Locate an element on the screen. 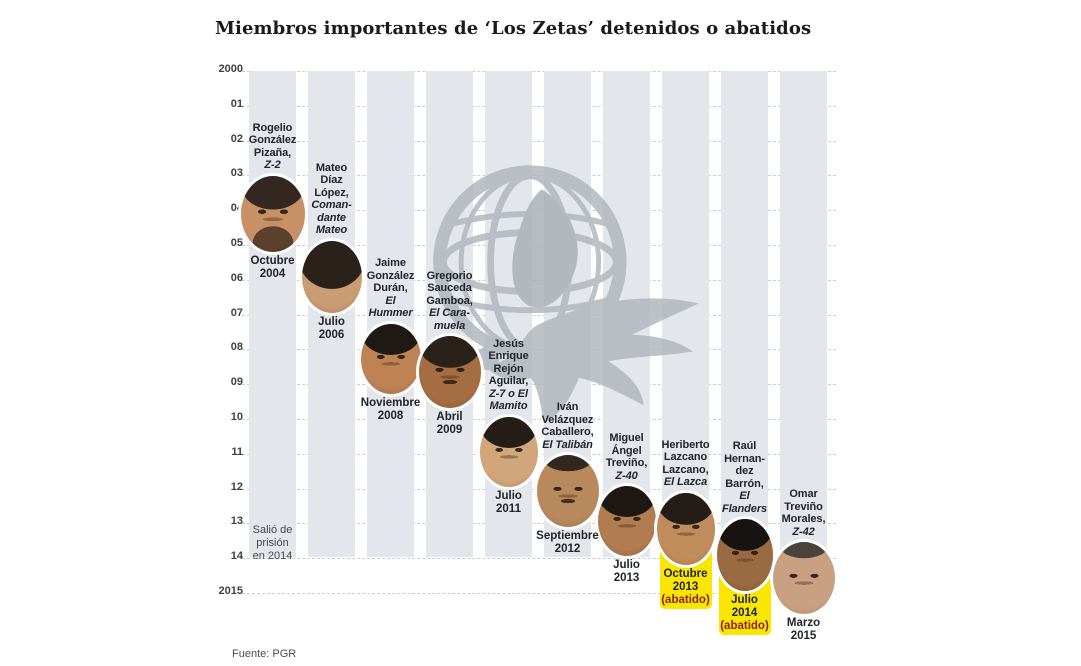 The width and height of the screenshot is (1081, 666). person-entry-name-block: Jaime González Durán, El Hummer is located at coordinates (391, 288).